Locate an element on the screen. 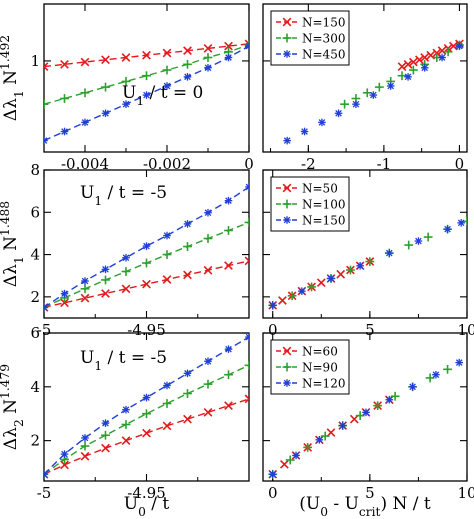 This screenshot has width=474, height=519. y-tick-label: 1 is located at coordinates (35, 61).